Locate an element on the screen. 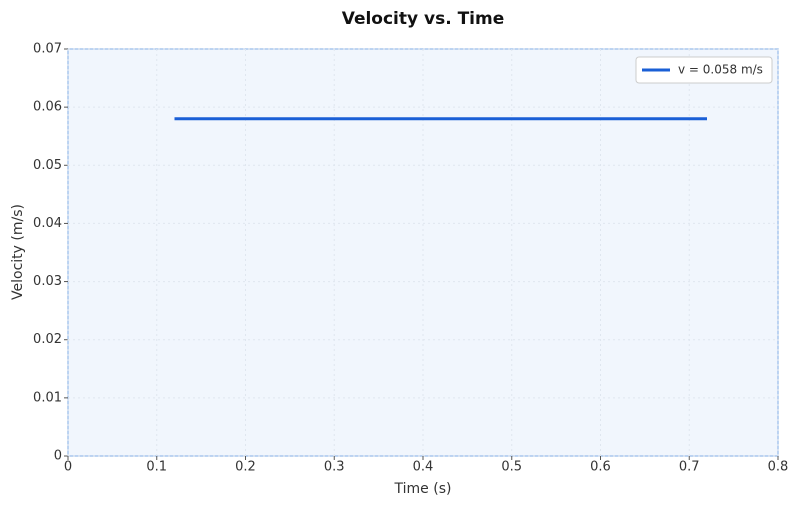  legend-box is located at coordinates (704, 70).